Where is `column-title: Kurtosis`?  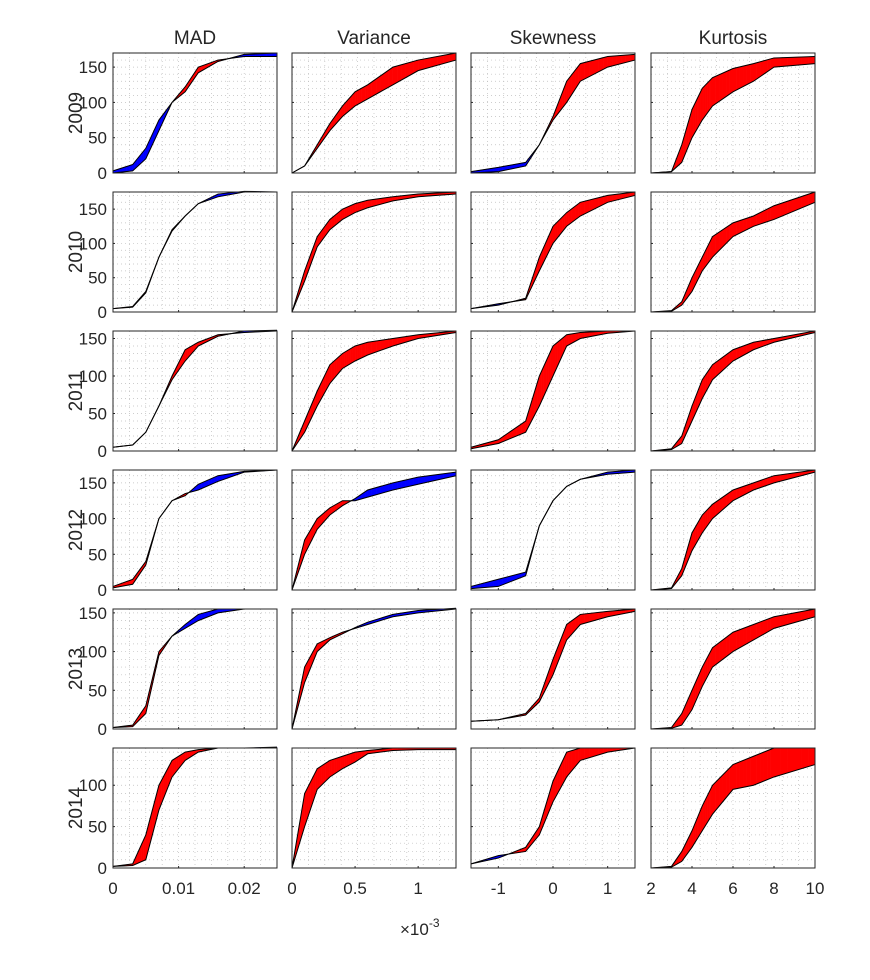
column-title: Kurtosis is located at coordinates (733, 38).